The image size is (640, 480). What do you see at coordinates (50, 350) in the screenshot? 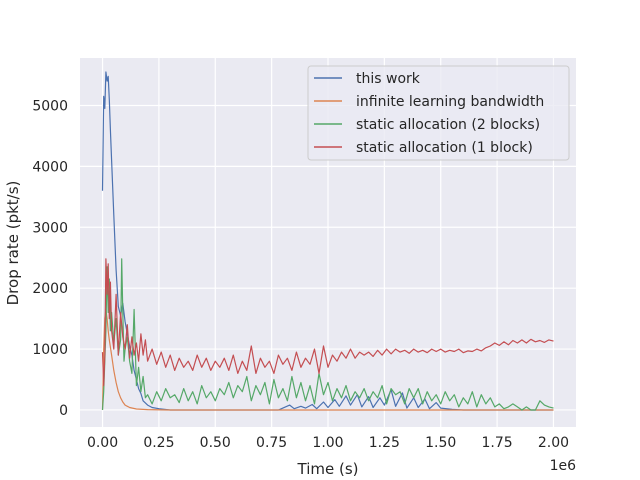
I see `y-tick-label: 1000` at bounding box center [50, 350].